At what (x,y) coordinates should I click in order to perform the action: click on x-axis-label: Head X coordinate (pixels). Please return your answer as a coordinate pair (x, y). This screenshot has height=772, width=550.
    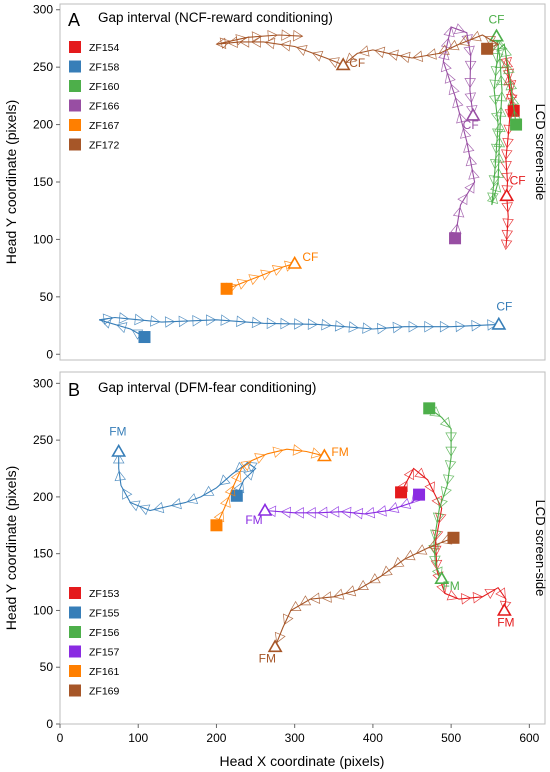
    Looking at the image, I should click on (302, 761).